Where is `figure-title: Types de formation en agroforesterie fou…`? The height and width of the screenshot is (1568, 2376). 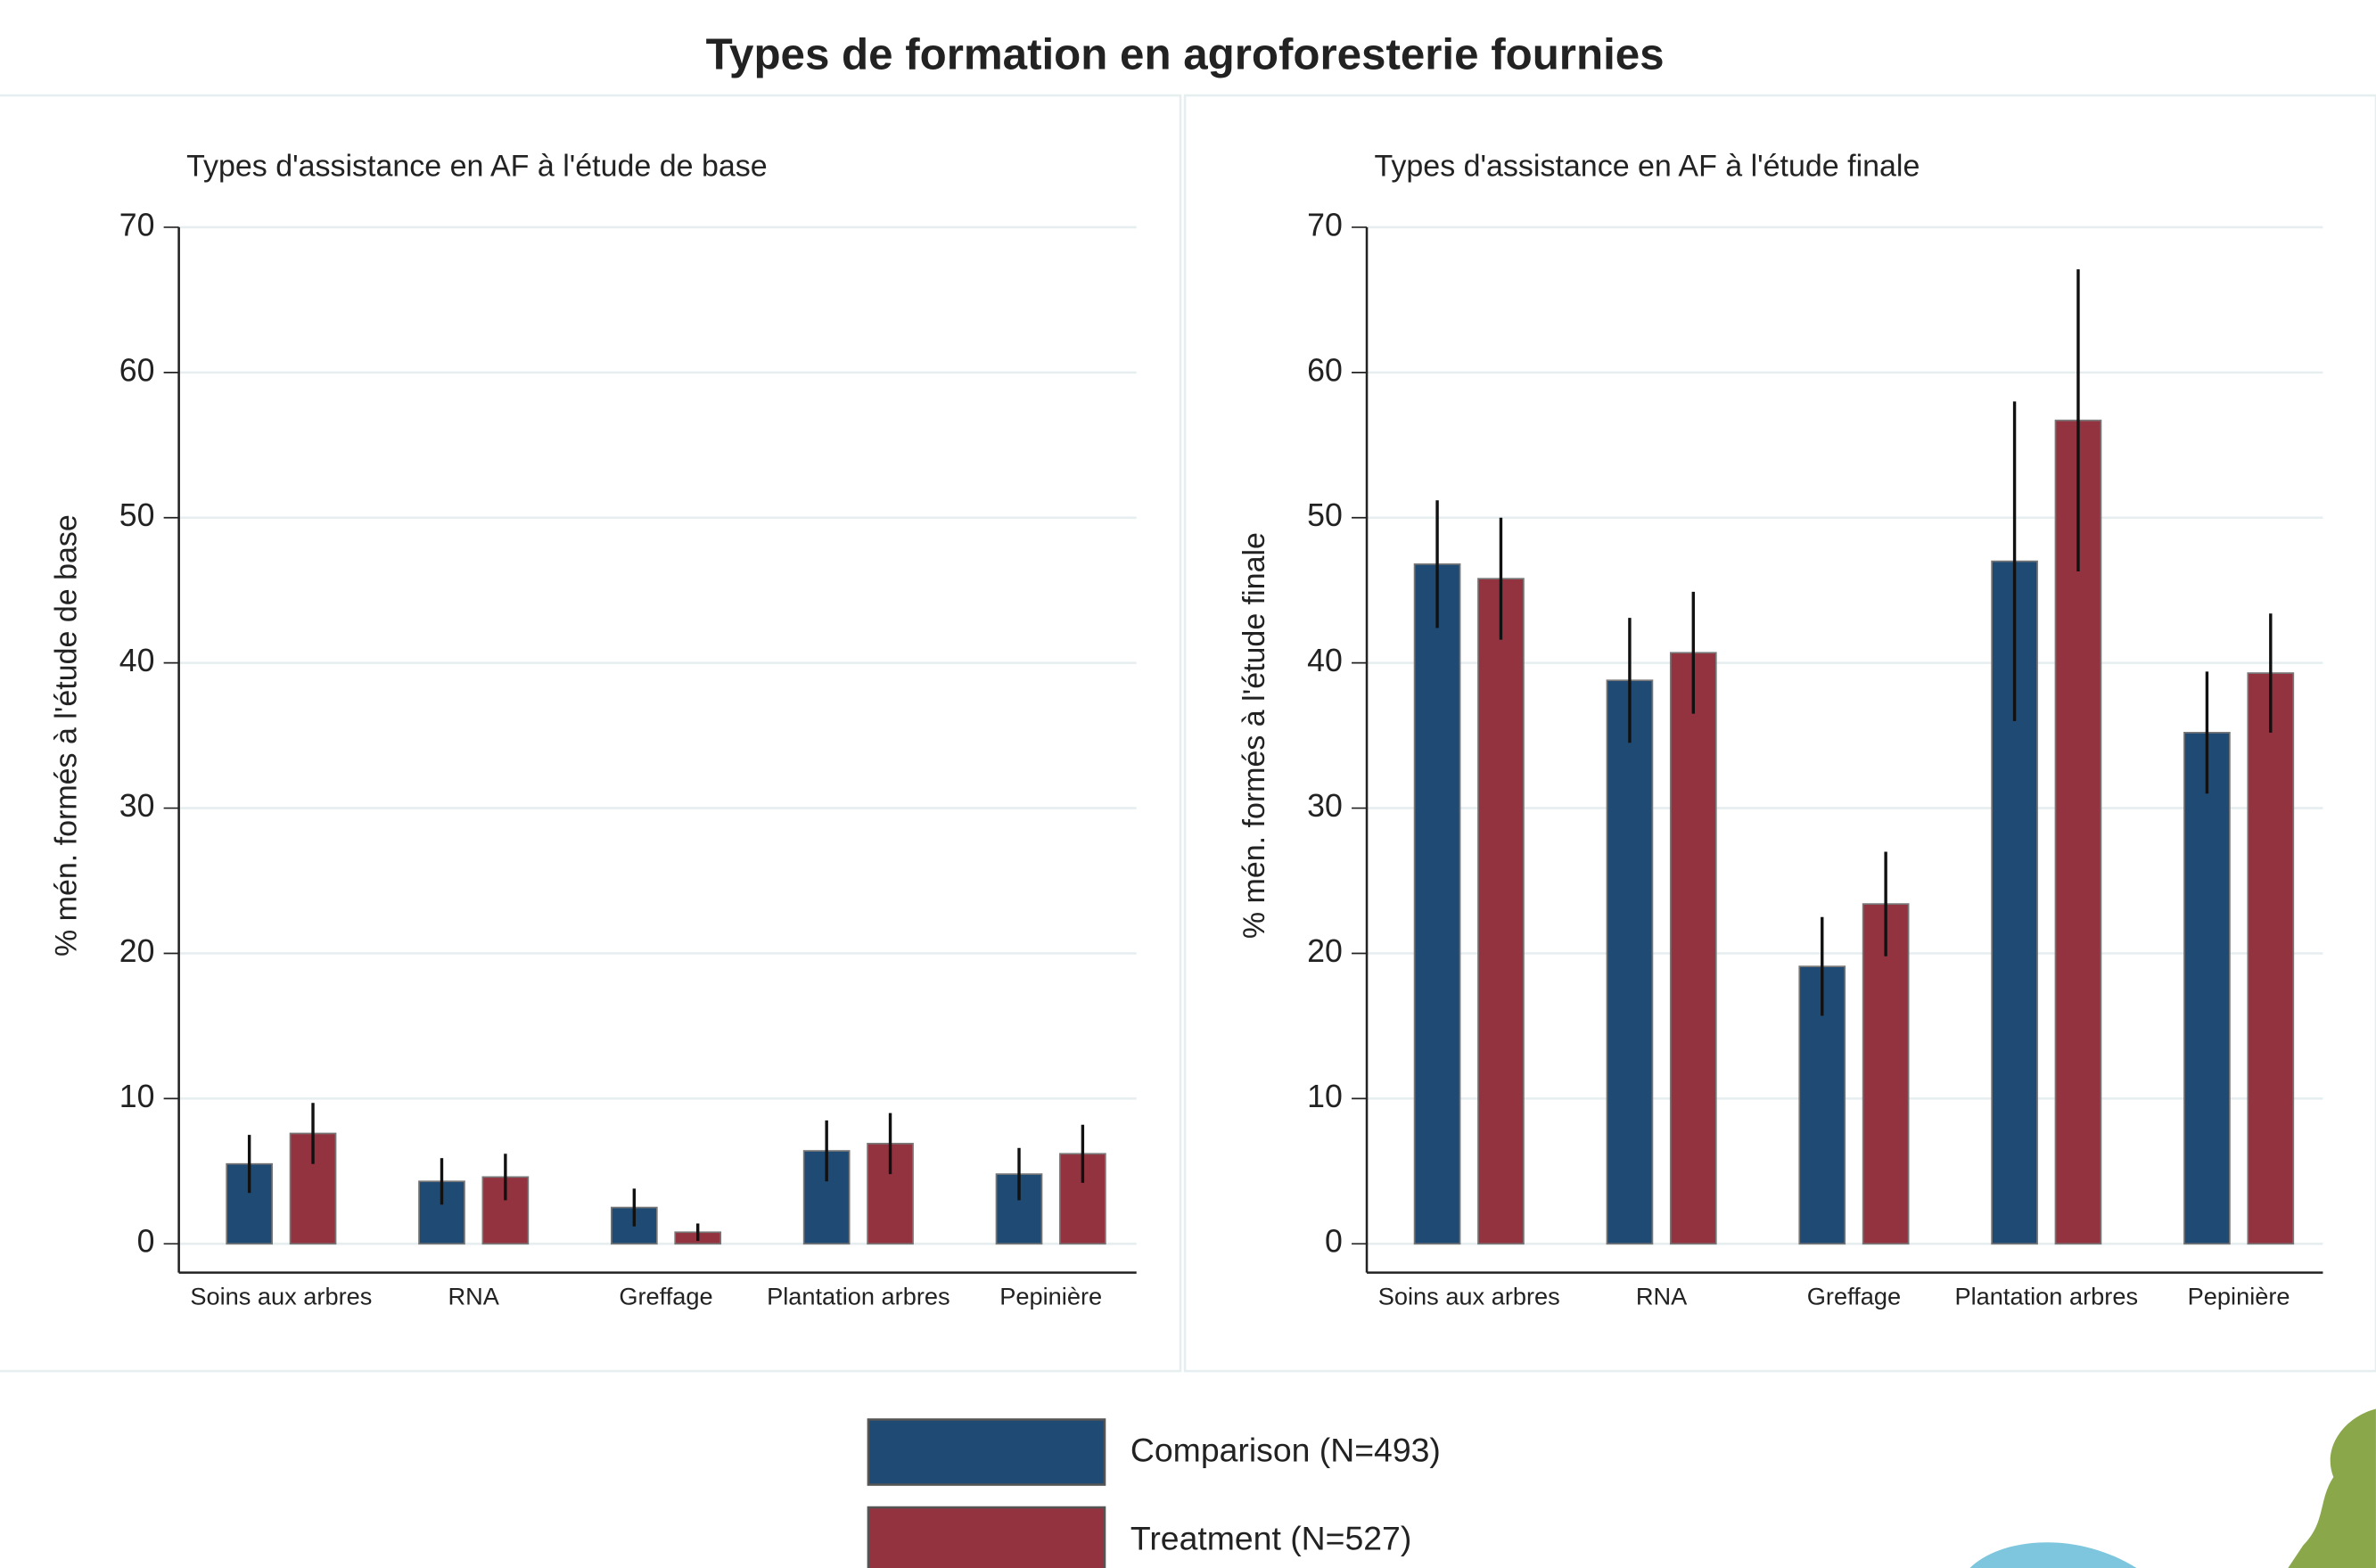 figure-title: Types de formation en agroforesterie fou… is located at coordinates (1185, 54).